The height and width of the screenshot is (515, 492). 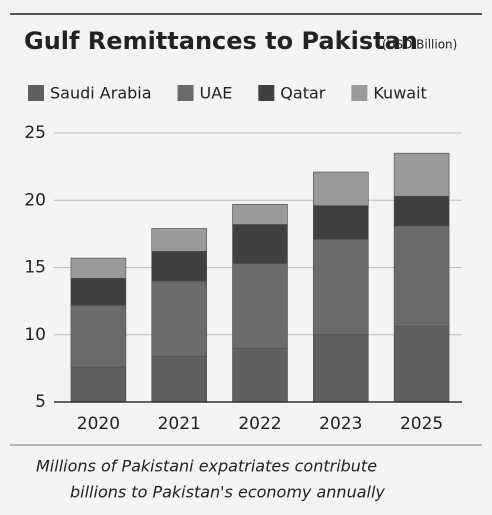 I want to click on y-tick-label: 25, so click(x=35, y=133).